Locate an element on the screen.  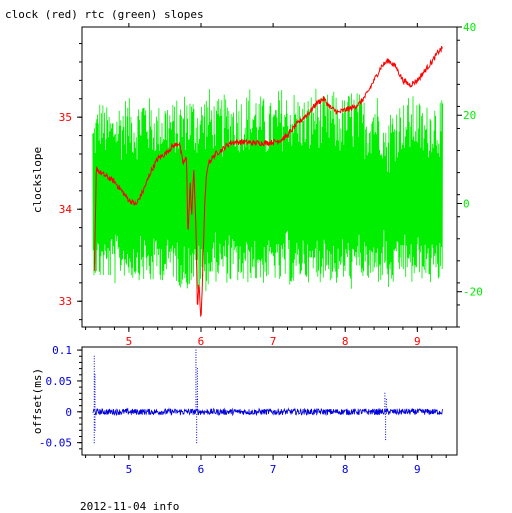
offset-y-tick-label: 0 is located at coordinates (68, 412).